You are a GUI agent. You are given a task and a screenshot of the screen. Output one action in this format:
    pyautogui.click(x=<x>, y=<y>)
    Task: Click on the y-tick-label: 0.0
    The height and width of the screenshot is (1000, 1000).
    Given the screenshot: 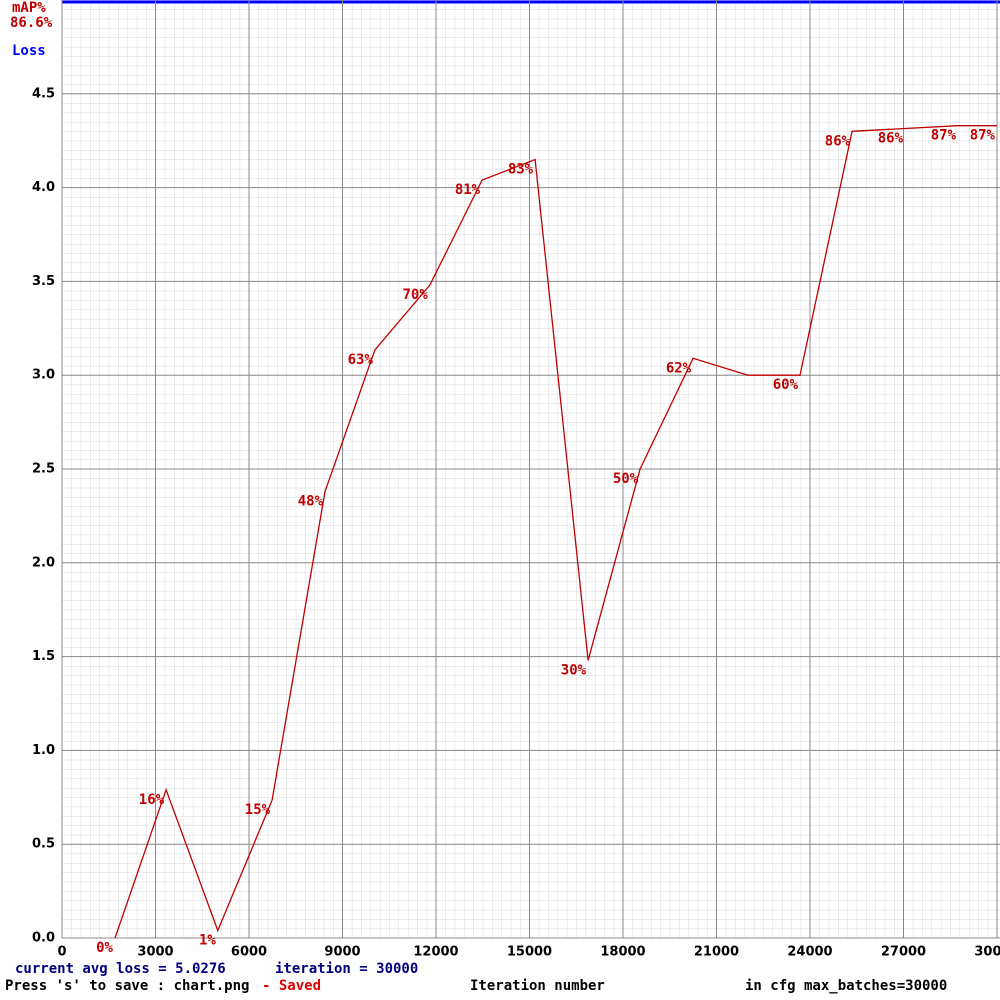 What is the action you would take?
    pyautogui.click(x=43, y=938)
    